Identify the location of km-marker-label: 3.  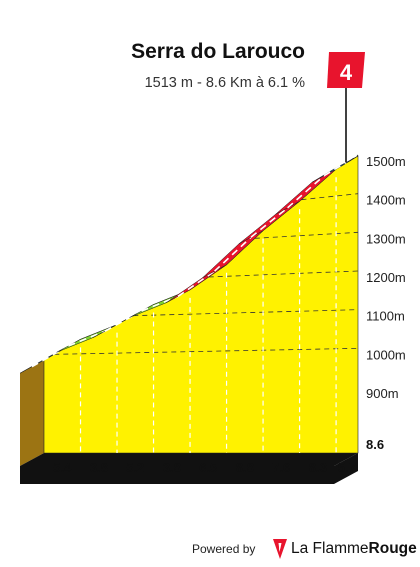
(149, 492).